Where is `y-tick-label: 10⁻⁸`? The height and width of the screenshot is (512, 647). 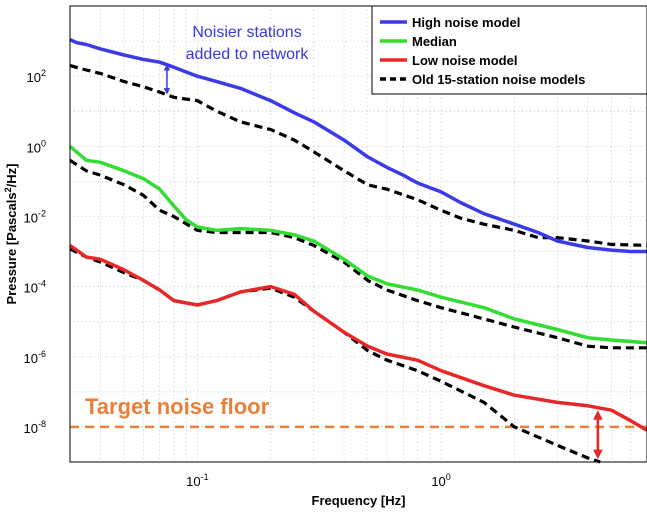
y-tick-label: 10⁻⁸ is located at coordinates (35, 427).